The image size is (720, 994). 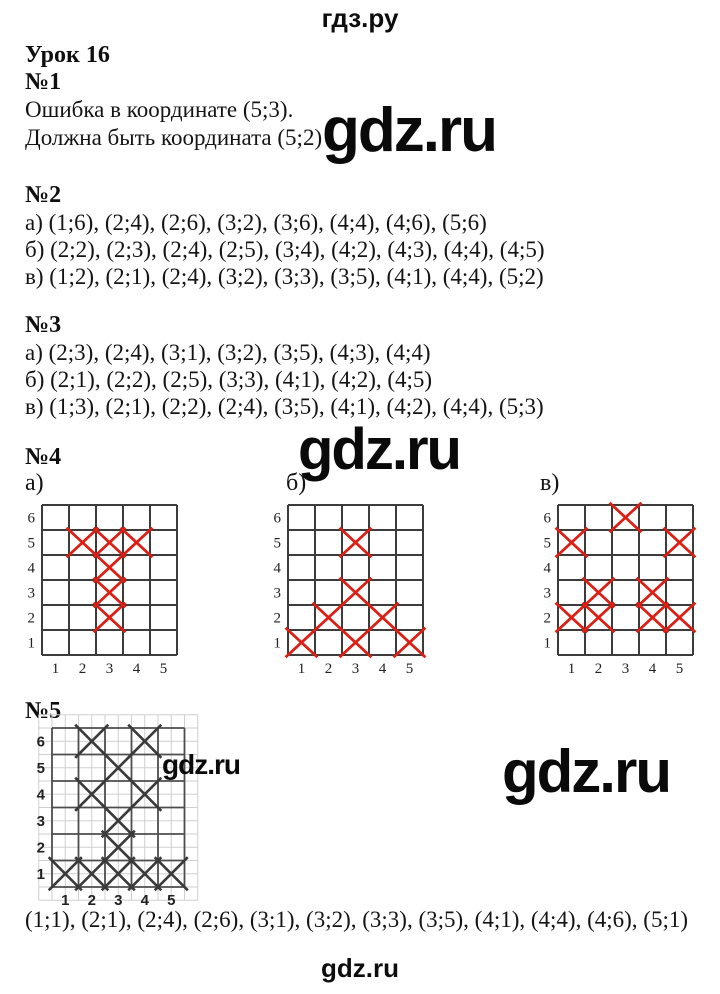 What do you see at coordinates (360, 968) in the screenshot?
I see `site-logo-footer: gdz.ru` at bounding box center [360, 968].